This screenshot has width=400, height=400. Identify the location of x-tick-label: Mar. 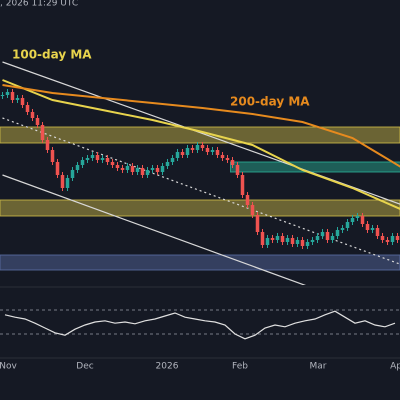
(318, 367).